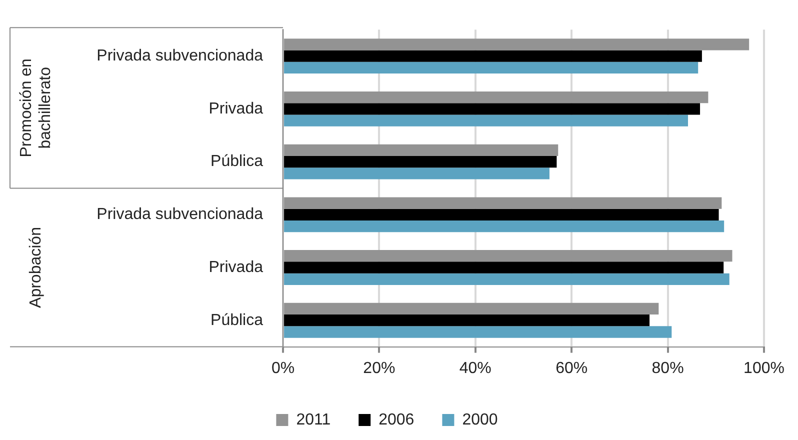 The width and height of the screenshot is (798, 440). I want to click on x-tick-label: 60%, so click(572, 368).